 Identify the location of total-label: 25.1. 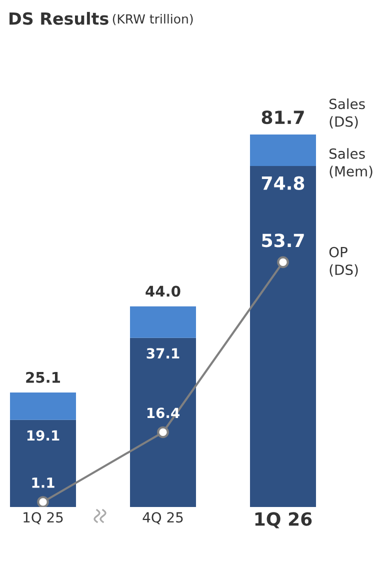
(43, 377).